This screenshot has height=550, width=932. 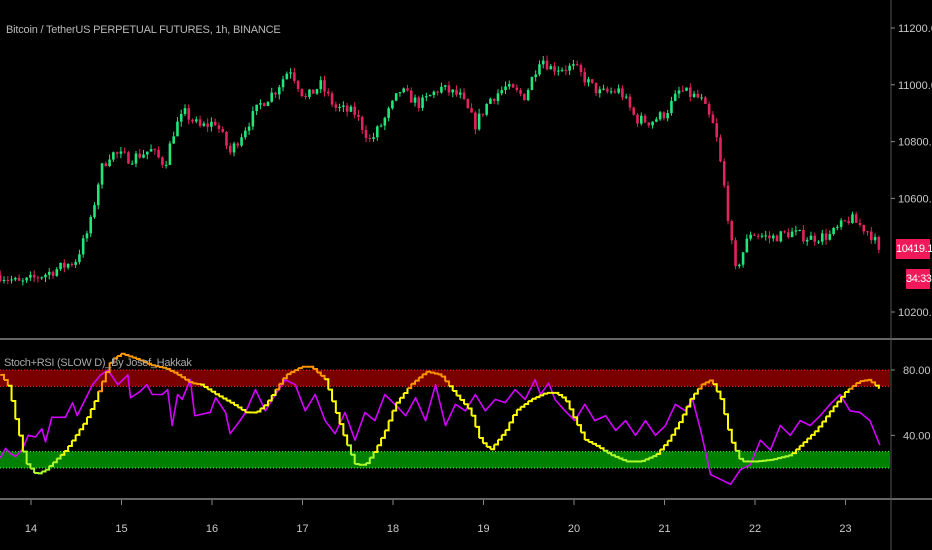 I want to click on last-price-tag: 10419.14, so click(x=914, y=249).